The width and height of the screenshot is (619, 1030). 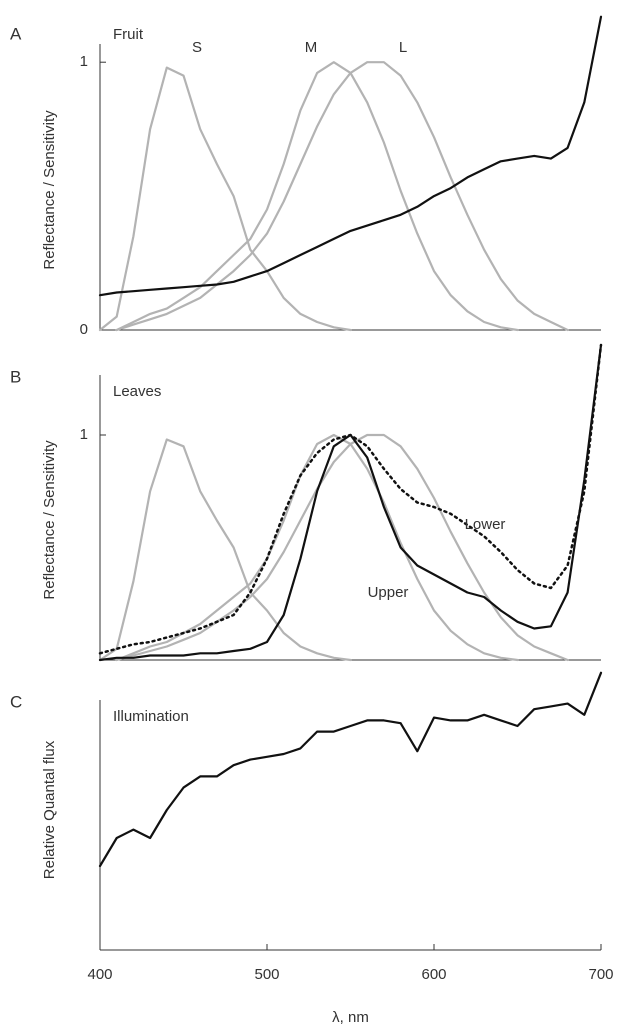 I want to click on y-tick-label: 0, so click(x=84, y=329).